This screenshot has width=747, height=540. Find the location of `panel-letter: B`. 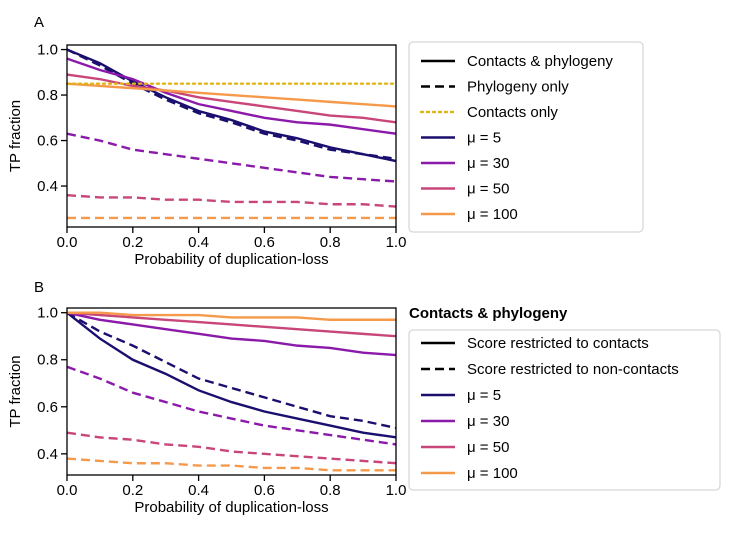

panel-letter: B is located at coordinates (39, 287).